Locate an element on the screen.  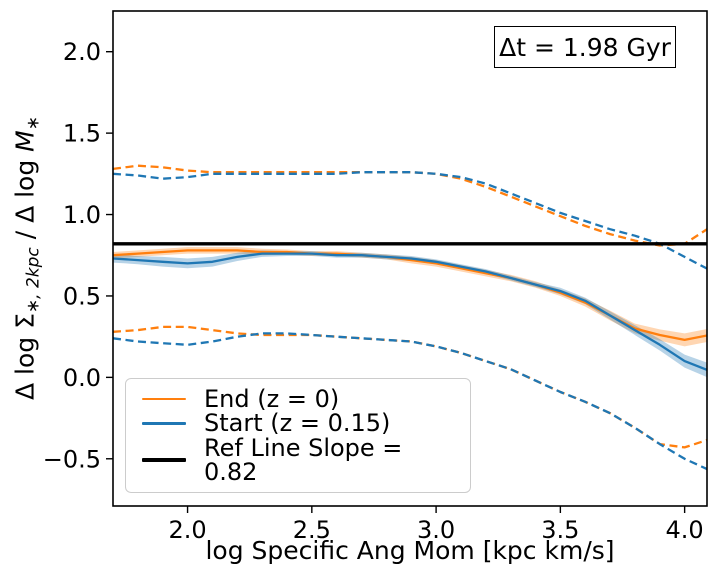
y-axis-label-segment: ∗, 2kpc is located at coordinates (33, 280).